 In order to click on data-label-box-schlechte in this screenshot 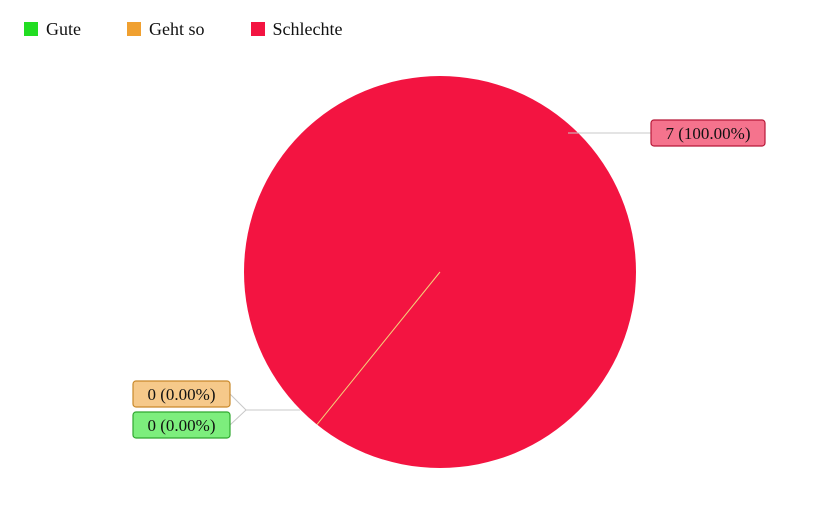, I will do `click(708, 133)`.